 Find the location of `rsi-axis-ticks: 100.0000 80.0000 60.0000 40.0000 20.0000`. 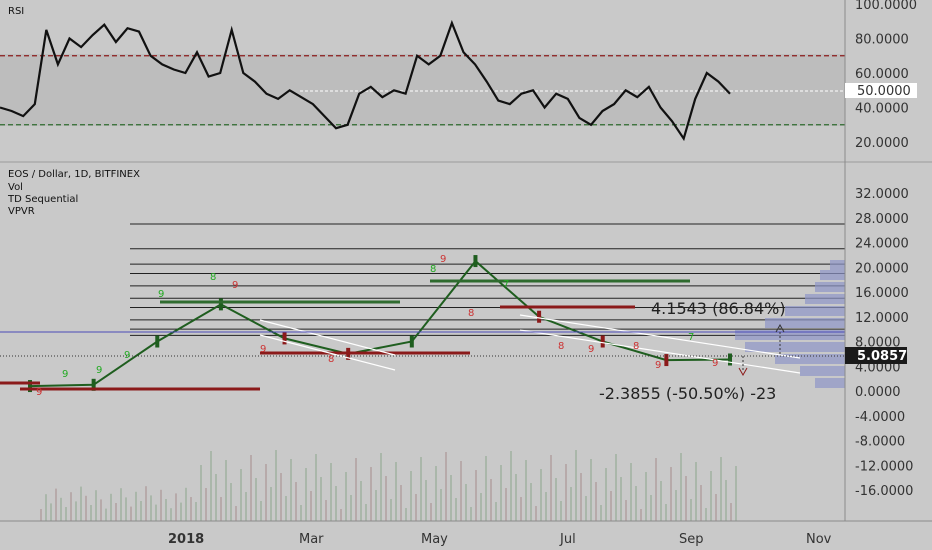

rsi-axis-ticks: 100.0000 80.0000 60.0000 40.0000 20.0000 is located at coordinates (886, 75).